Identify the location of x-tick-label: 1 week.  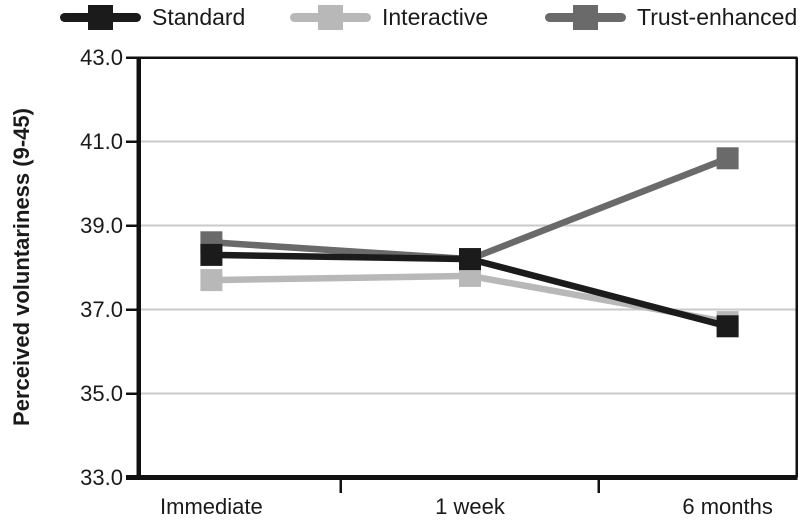
(470, 506).